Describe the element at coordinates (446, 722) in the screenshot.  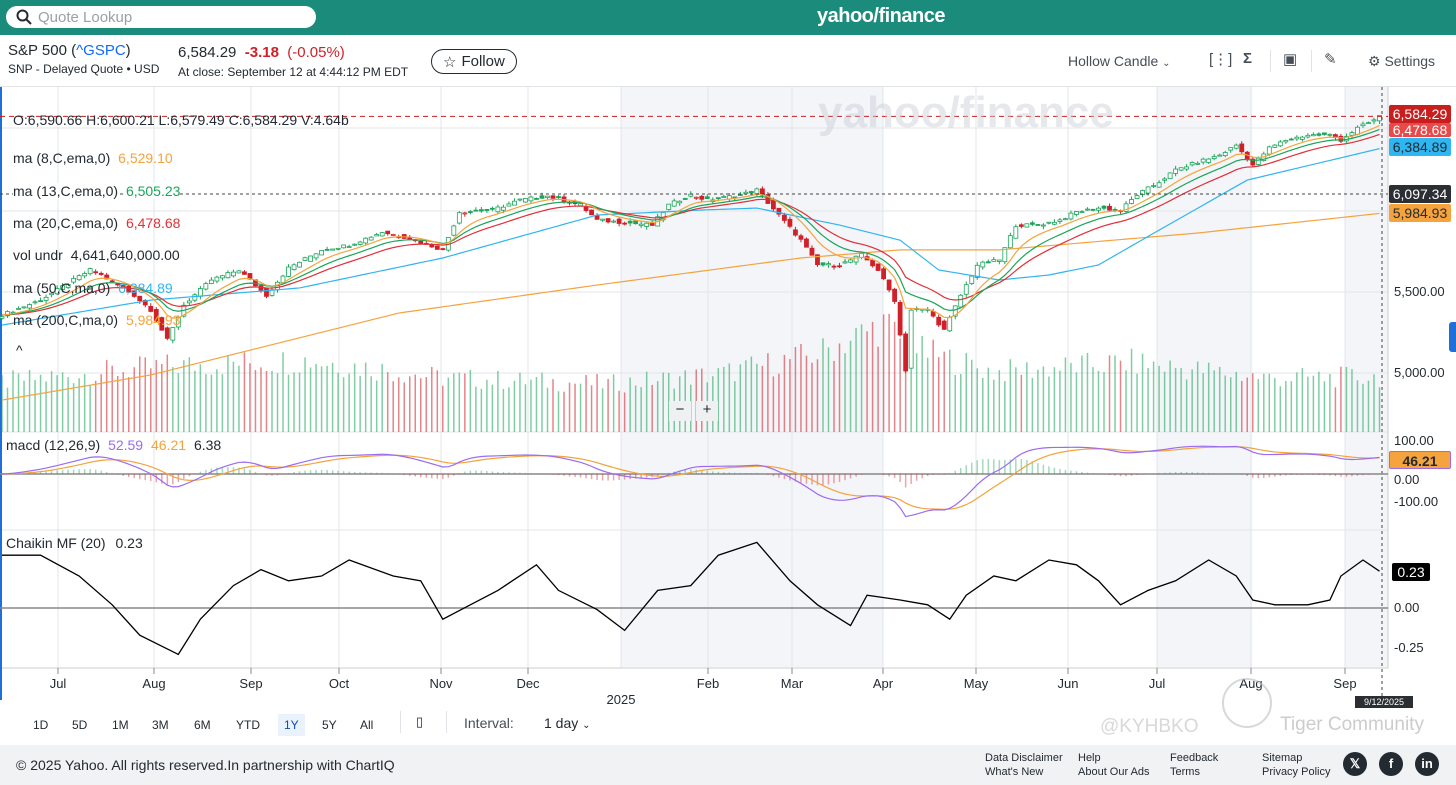
I see `divider` at that location.